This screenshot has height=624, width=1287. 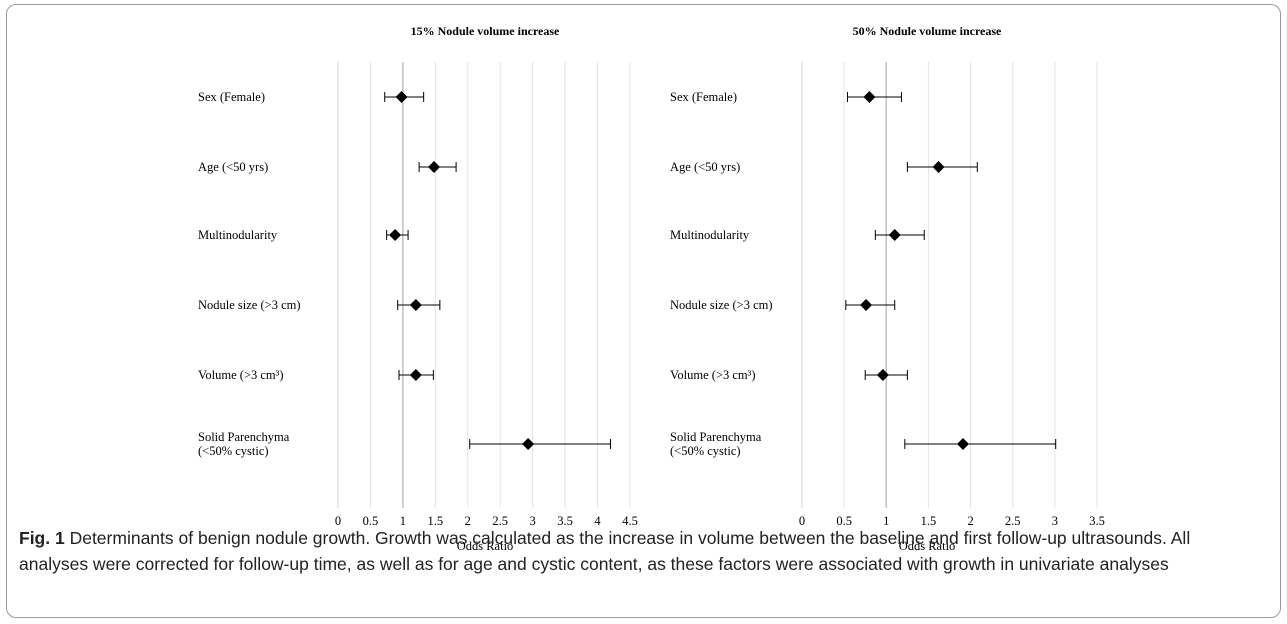 I want to click on panel1-row-label: Sex (Female), so click(x=231, y=97).